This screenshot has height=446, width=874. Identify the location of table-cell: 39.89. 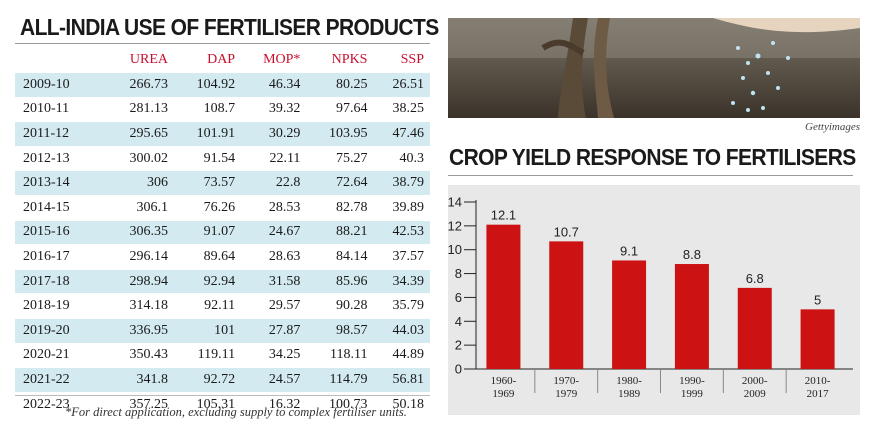
(401, 208).